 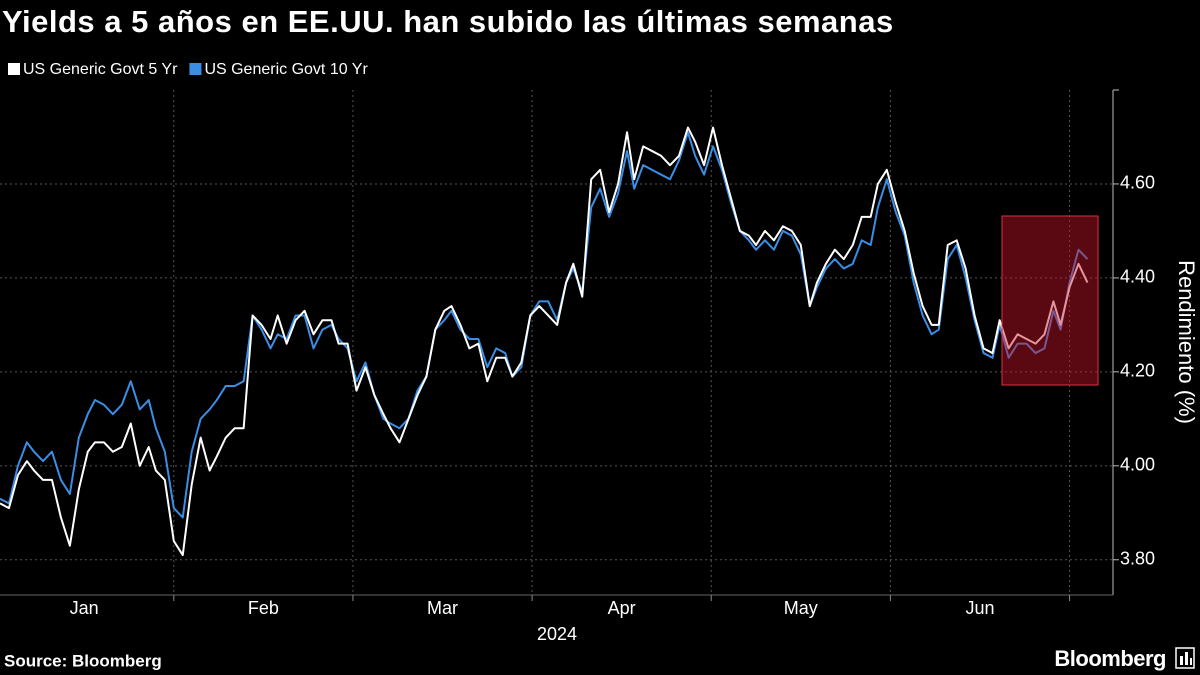 What do you see at coordinates (622, 608) in the screenshot?
I see `x-tick-label: Apr` at bounding box center [622, 608].